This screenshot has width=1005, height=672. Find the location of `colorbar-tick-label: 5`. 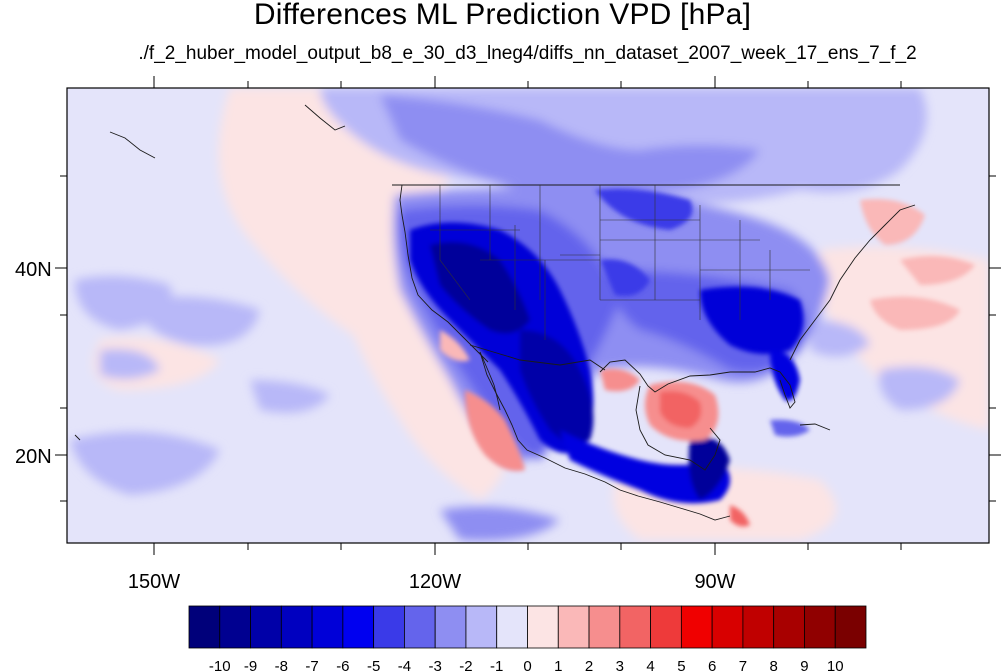

colorbar-tick-label: 5 is located at coordinates (681, 665).